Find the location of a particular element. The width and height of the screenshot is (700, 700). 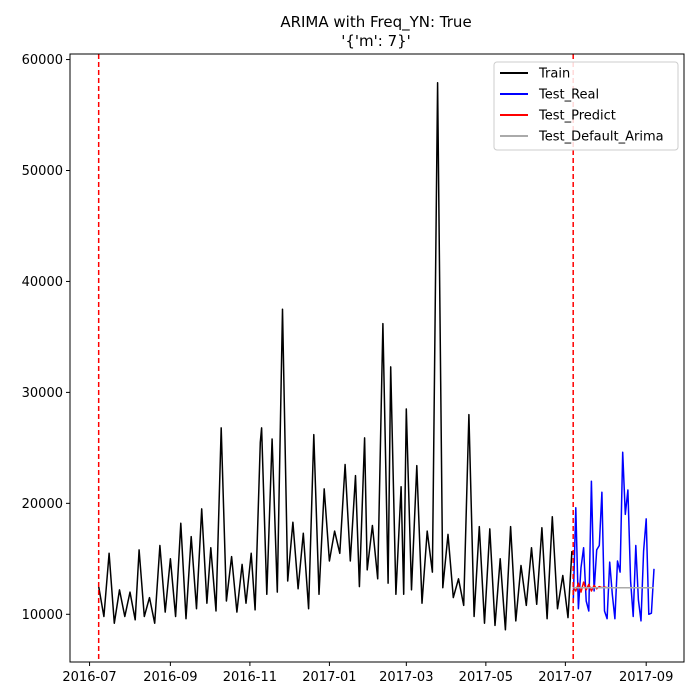

legend-label-train: Train is located at coordinates (554, 74).